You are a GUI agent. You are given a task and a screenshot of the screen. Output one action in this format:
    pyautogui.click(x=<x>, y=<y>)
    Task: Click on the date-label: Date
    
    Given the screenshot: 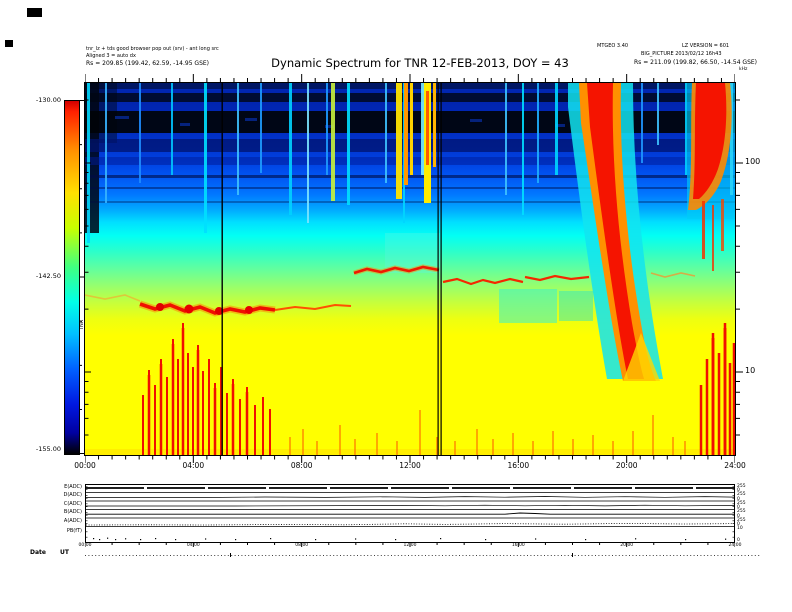 What is the action you would take?
    pyautogui.click(x=38, y=552)
    